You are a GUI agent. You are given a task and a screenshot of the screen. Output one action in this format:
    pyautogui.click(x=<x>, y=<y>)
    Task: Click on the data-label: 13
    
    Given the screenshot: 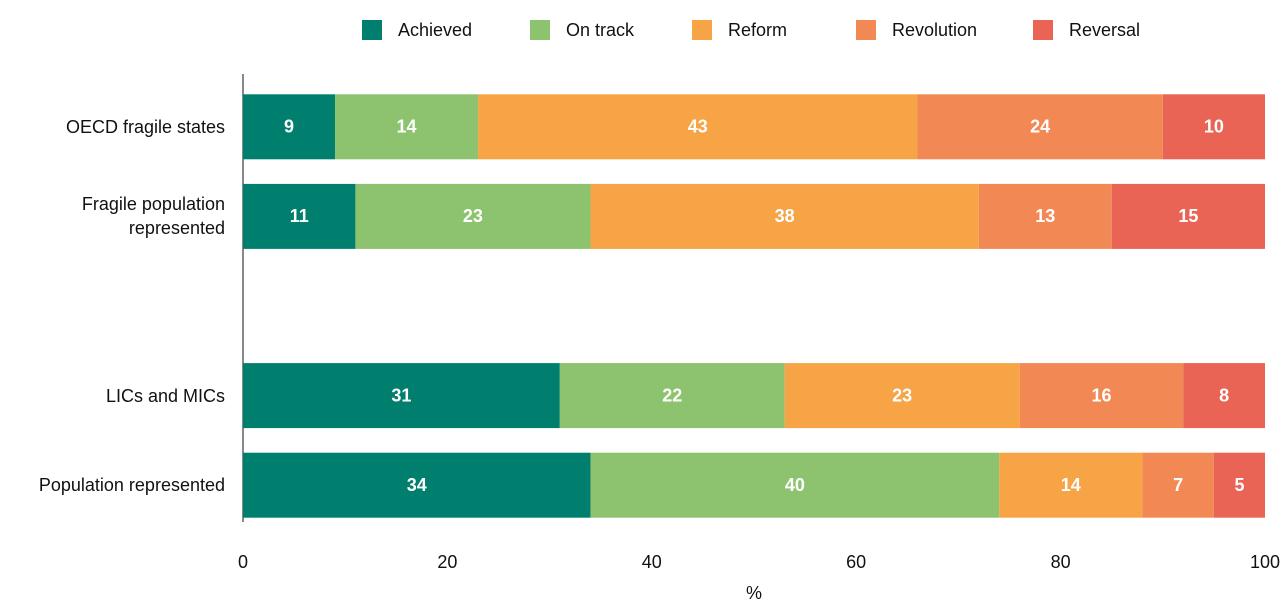 What is the action you would take?
    pyautogui.click(x=1045, y=216)
    